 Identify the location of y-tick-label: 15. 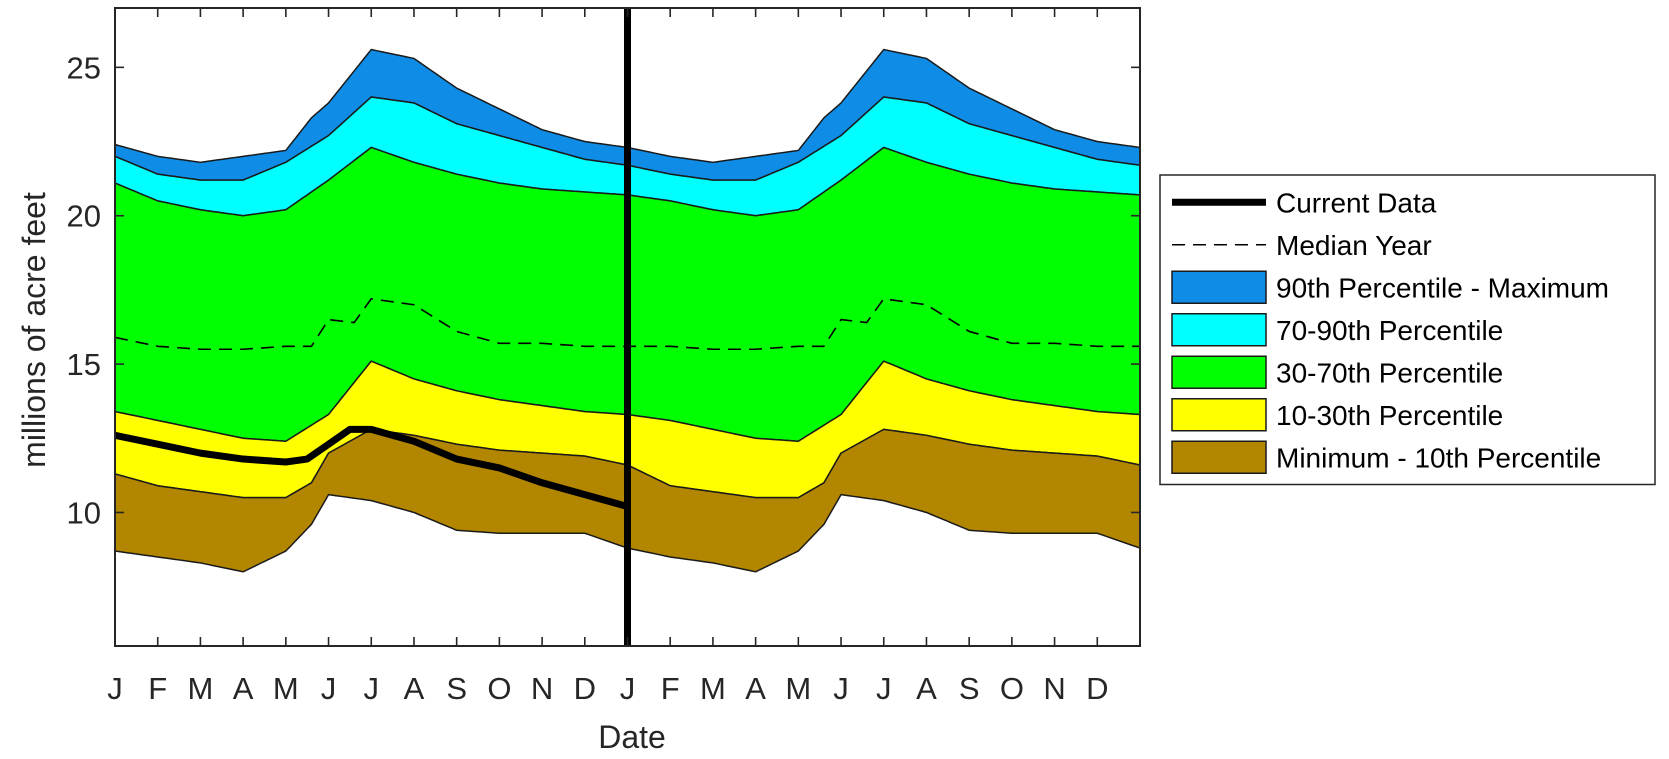
(84, 364).